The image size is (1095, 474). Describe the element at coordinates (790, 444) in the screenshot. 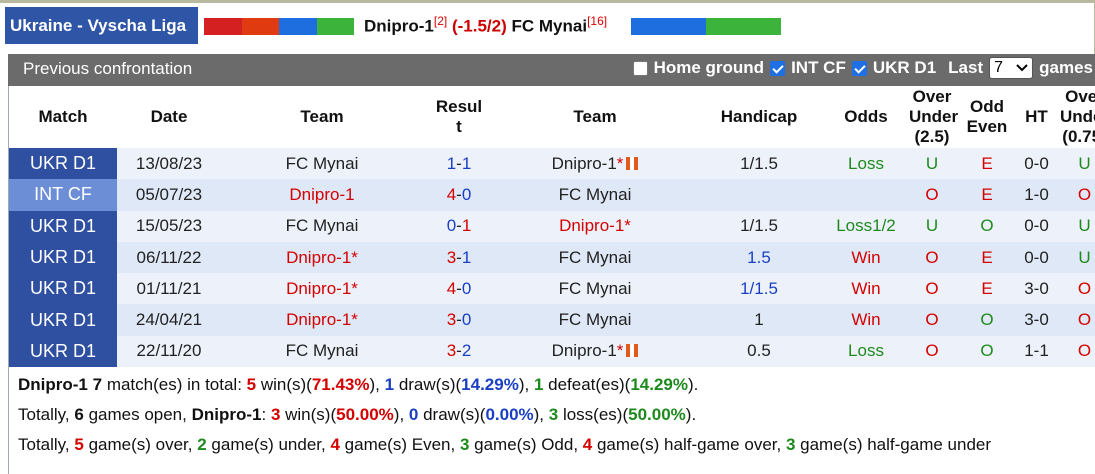

I see `summary-half-under: 3` at that location.